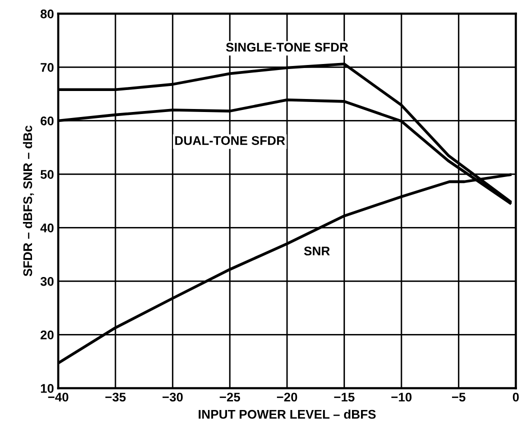 The image size is (520, 428). I want to click on x-tick-label: −15, so click(344, 397).